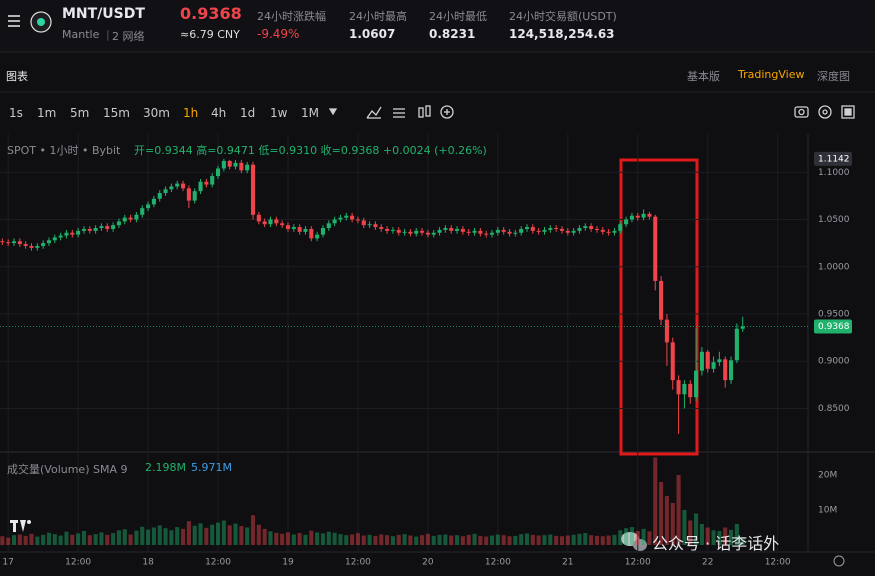 The height and width of the screenshot is (576, 875). What do you see at coordinates (17, 76) in the screenshot?
I see `tab-title: 图表` at bounding box center [17, 76].